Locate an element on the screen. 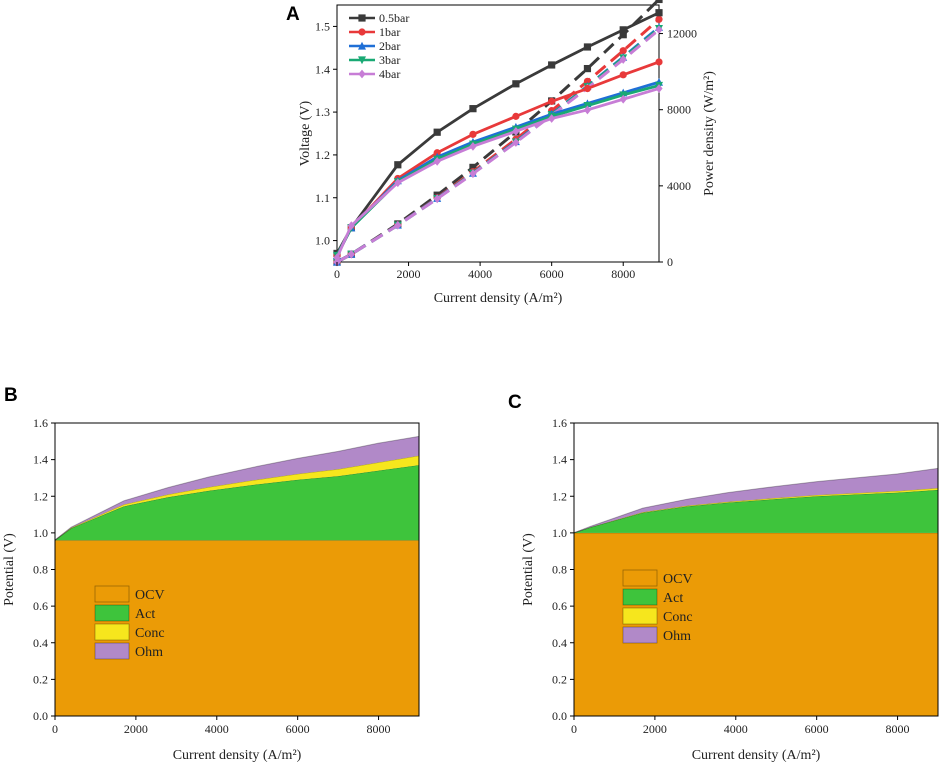 Image resolution: width=941 pixels, height=766 pixels. power-line-4bar is located at coordinates (498, 146).